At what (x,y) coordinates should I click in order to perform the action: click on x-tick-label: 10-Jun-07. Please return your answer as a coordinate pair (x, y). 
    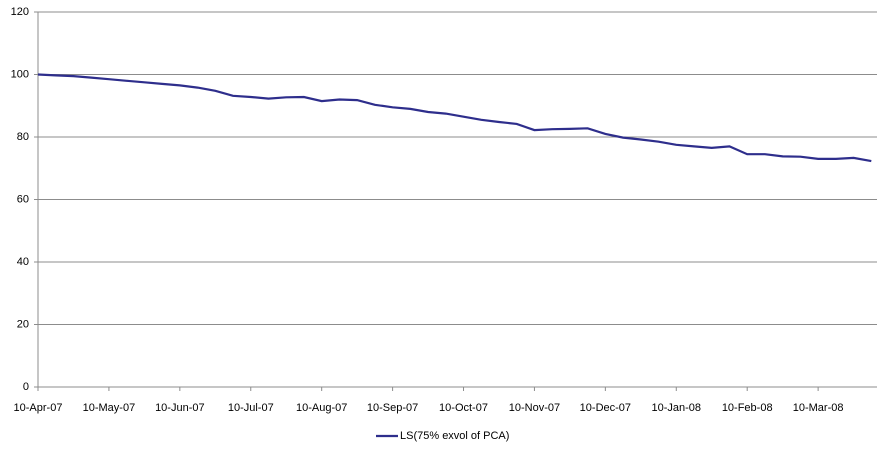
    Looking at the image, I should click on (180, 408).